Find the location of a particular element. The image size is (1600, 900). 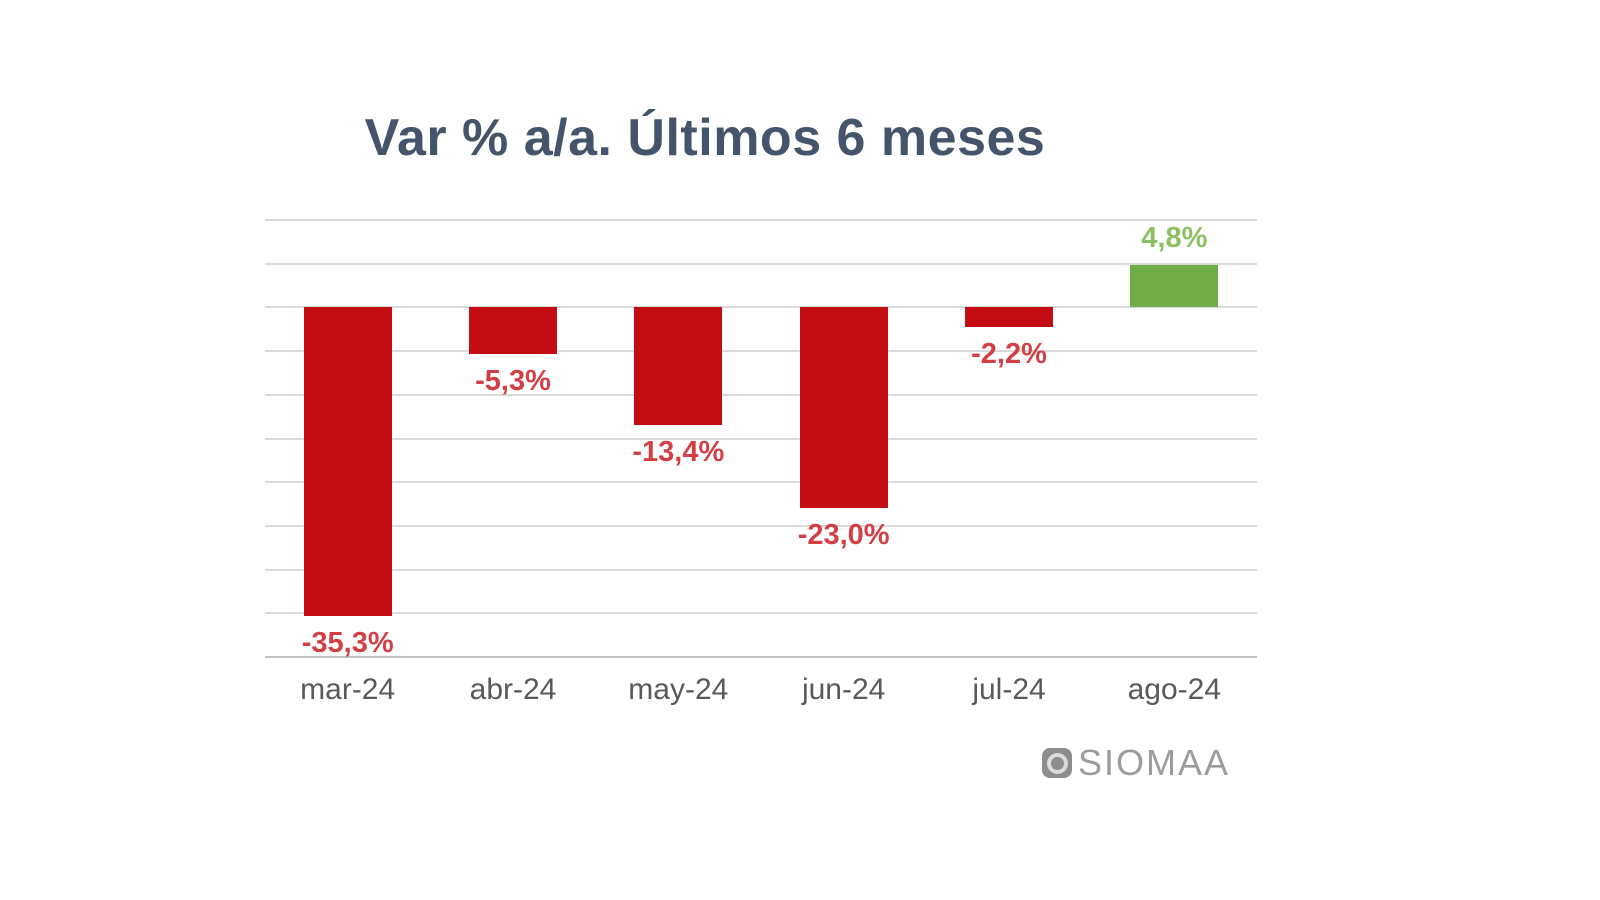

bar-value-label-jun-24: -23,0% is located at coordinates (843, 535).